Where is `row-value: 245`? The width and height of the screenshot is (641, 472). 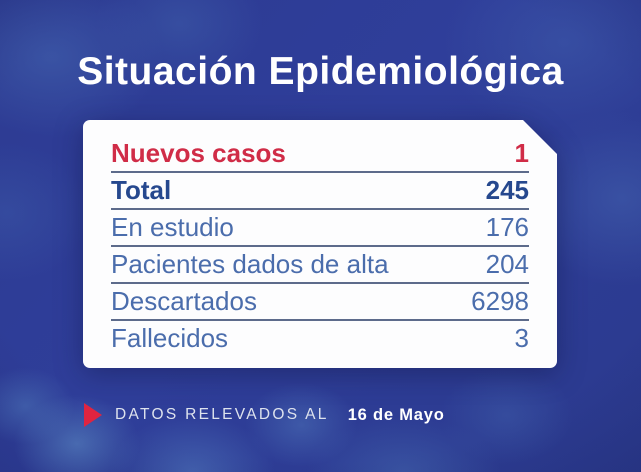
row-value: 245 is located at coordinates (507, 190).